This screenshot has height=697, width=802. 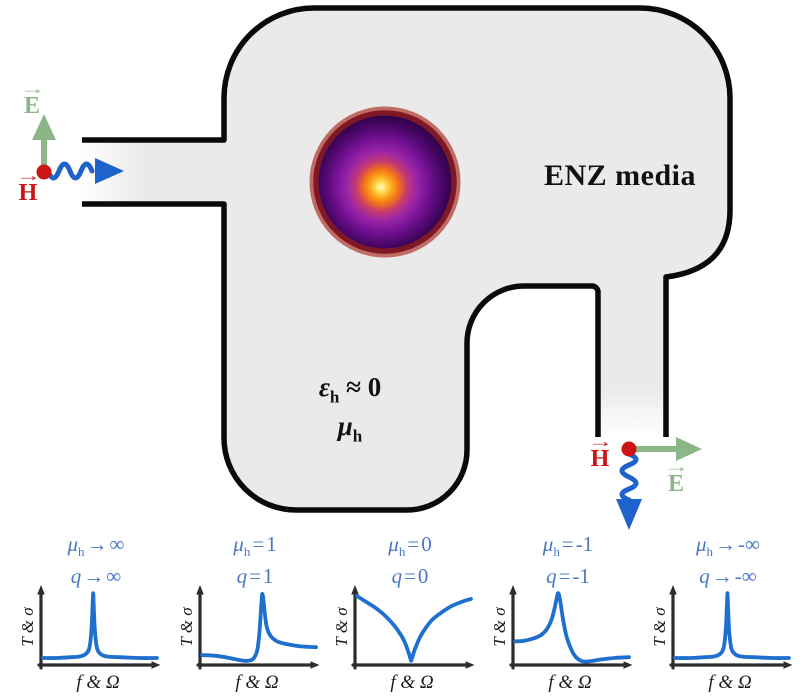 What do you see at coordinates (255, 576) in the screenshot?
I see `q-condition-label: q=1` at bounding box center [255, 576].